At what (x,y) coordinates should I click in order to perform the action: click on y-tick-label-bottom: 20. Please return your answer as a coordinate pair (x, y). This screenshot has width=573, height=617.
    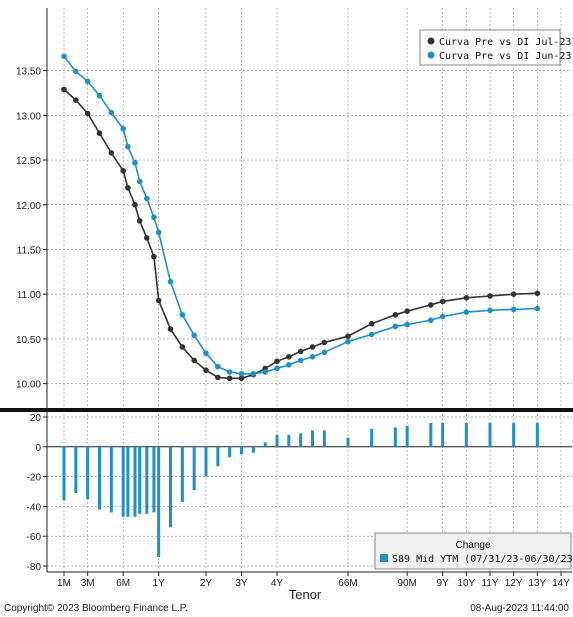
    Looking at the image, I should click on (36, 418).